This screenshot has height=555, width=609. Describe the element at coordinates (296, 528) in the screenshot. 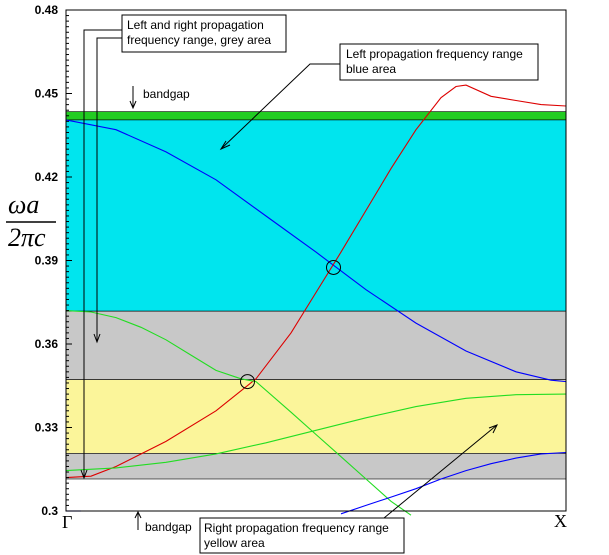

I see `annotation-line: Right propagation frequency range` at that location.